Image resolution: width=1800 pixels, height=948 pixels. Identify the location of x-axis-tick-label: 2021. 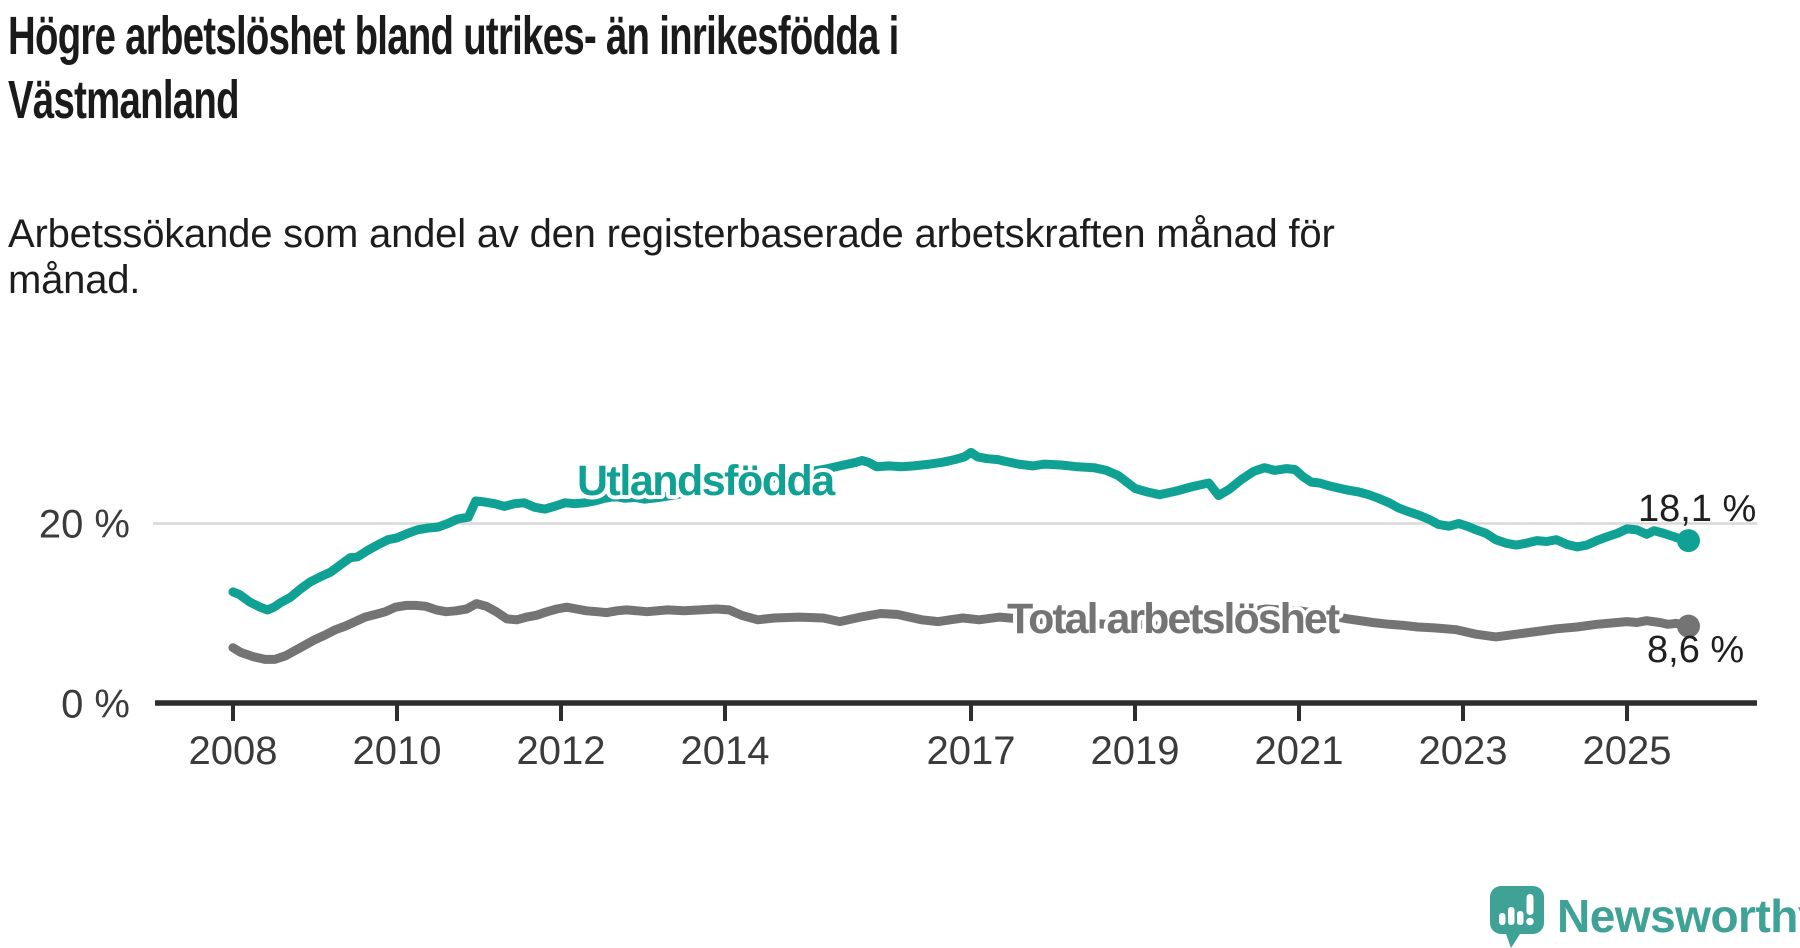
(1299, 751).